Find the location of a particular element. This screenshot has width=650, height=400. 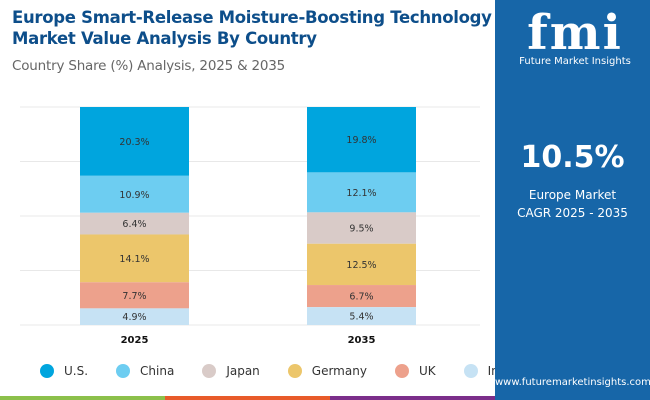

legend: U.S.ChinaJapanGermanyUKIndia is located at coordinates (292, 371).